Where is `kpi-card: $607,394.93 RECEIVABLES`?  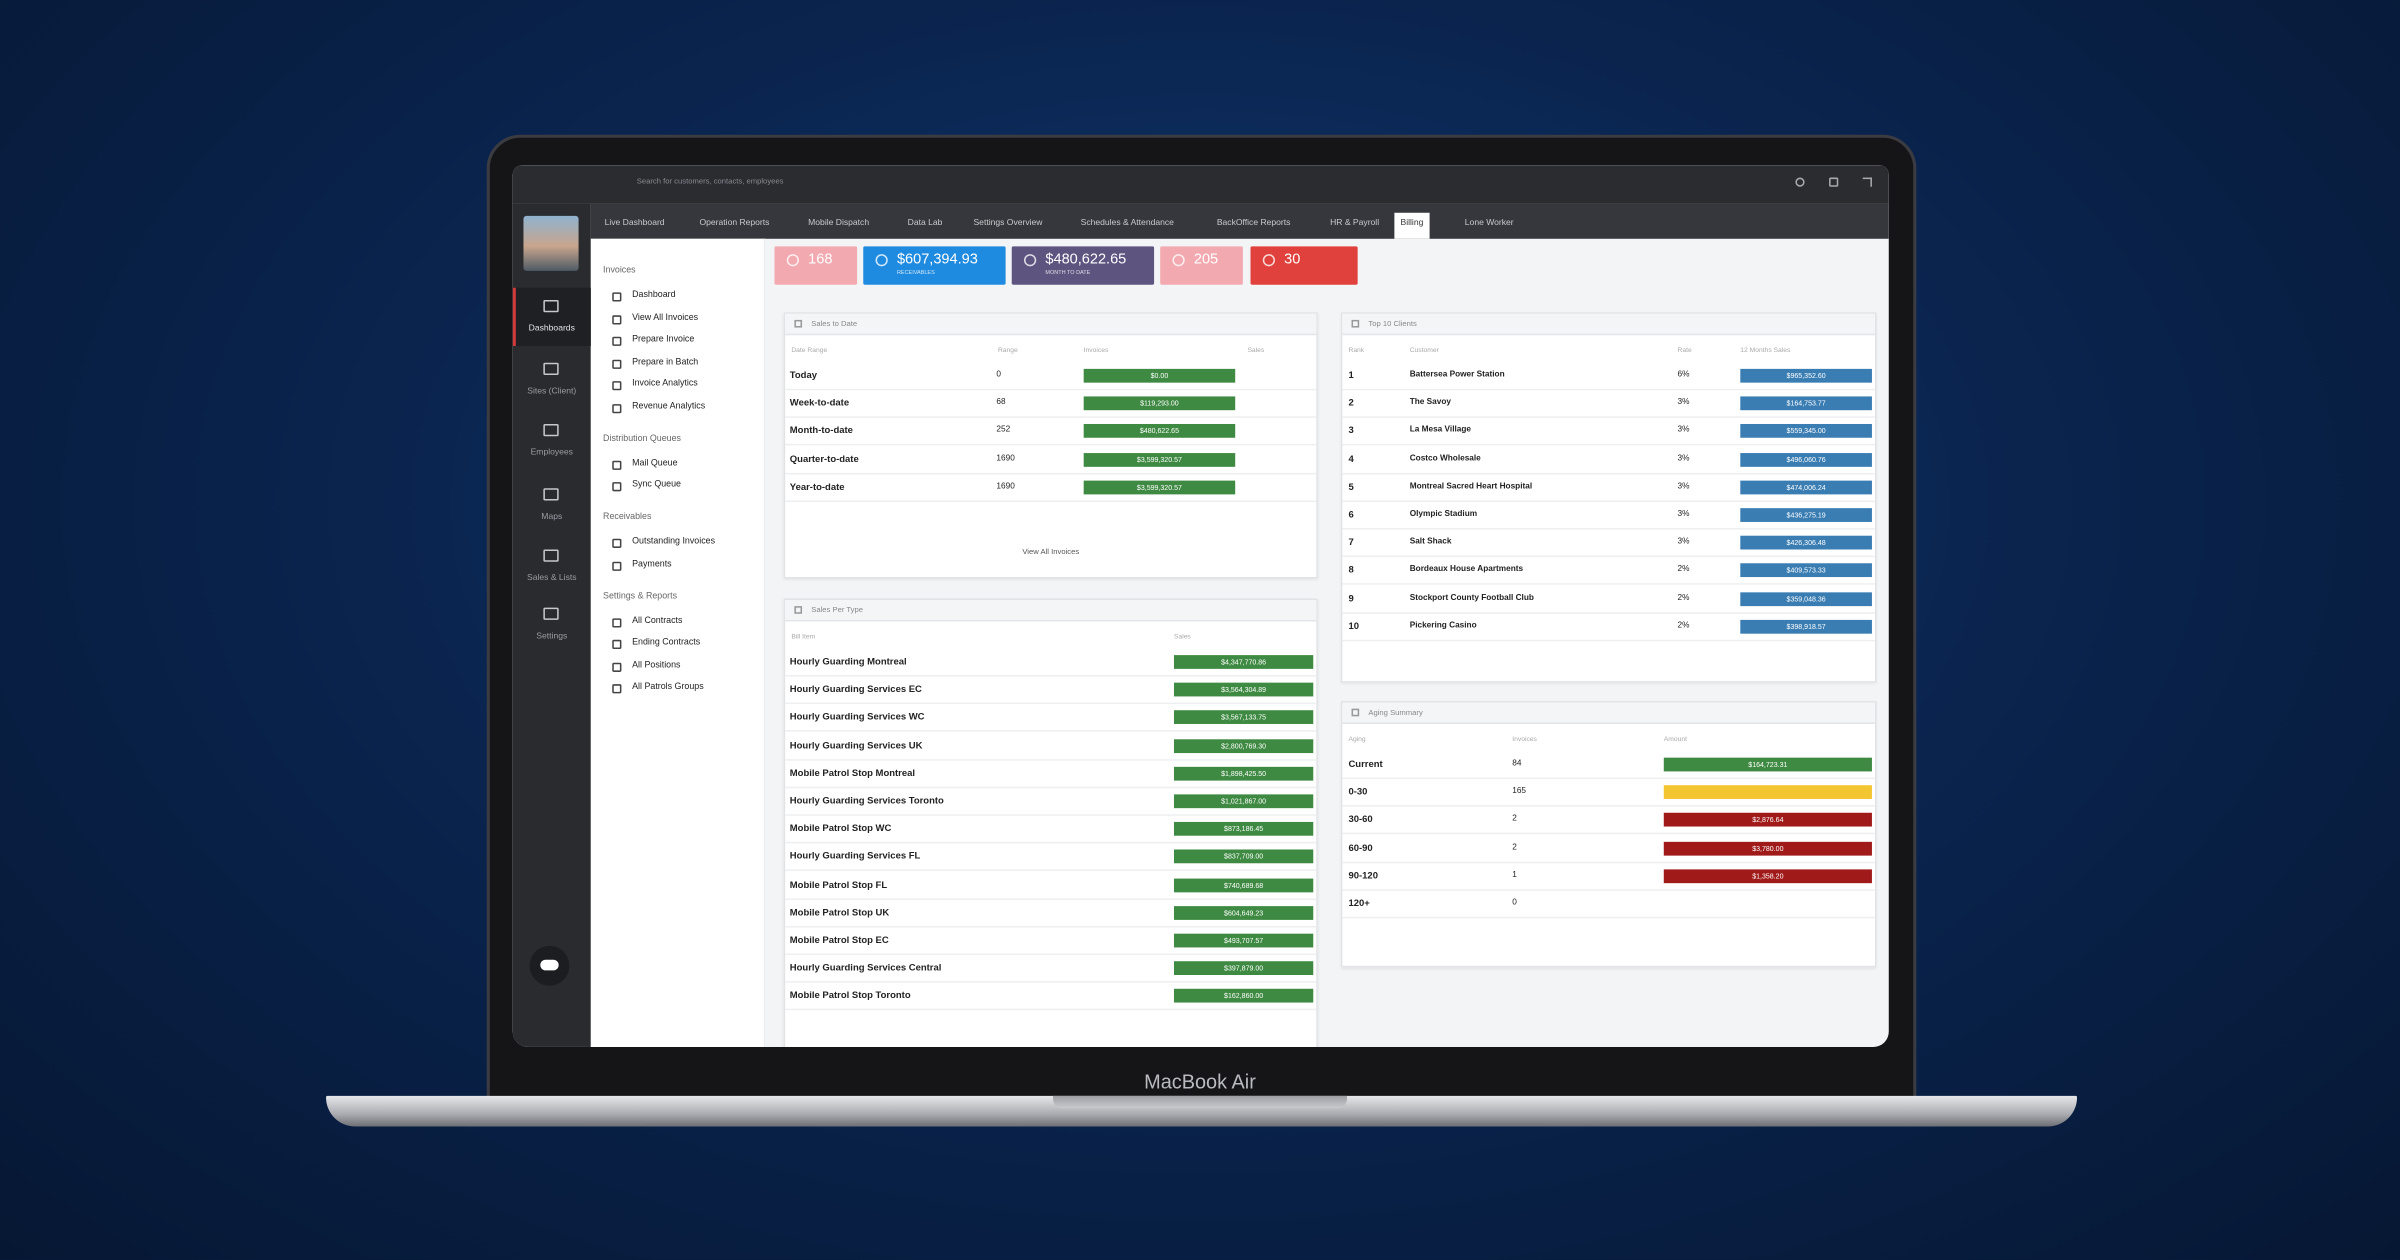 kpi-card: $607,394.93 RECEIVABLES is located at coordinates (934, 265).